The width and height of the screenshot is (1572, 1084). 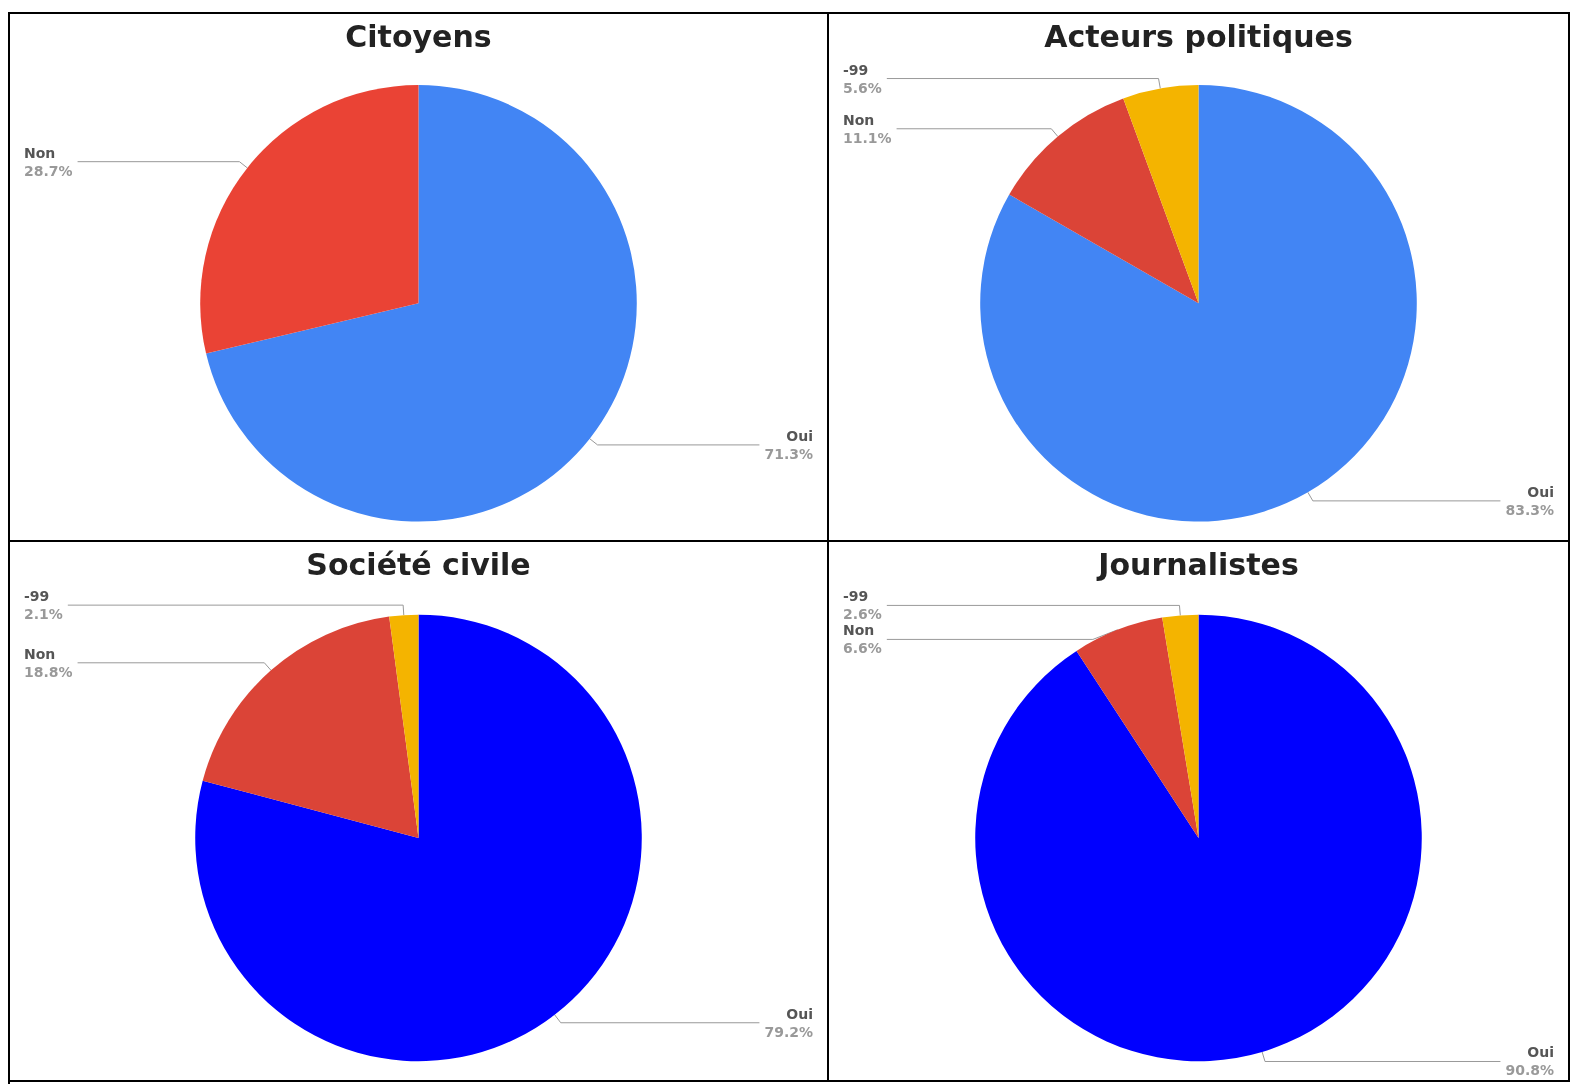 What do you see at coordinates (862, 614) in the screenshot?
I see `data-label: 2.6%` at bounding box center [862, 614].